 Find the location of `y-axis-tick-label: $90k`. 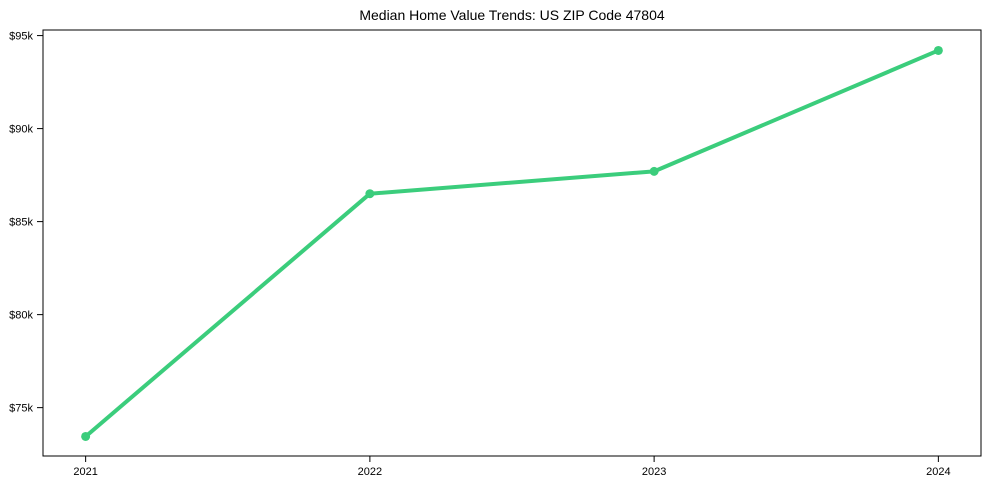

y-axis-tick-label: $90k is located at coordinates (21, 130).